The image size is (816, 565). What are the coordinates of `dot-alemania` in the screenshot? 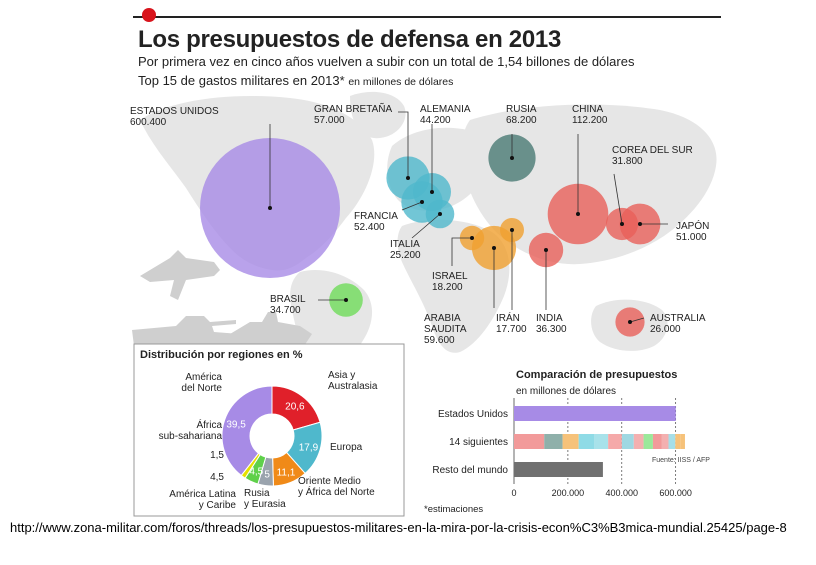 It's located at (432, 192).